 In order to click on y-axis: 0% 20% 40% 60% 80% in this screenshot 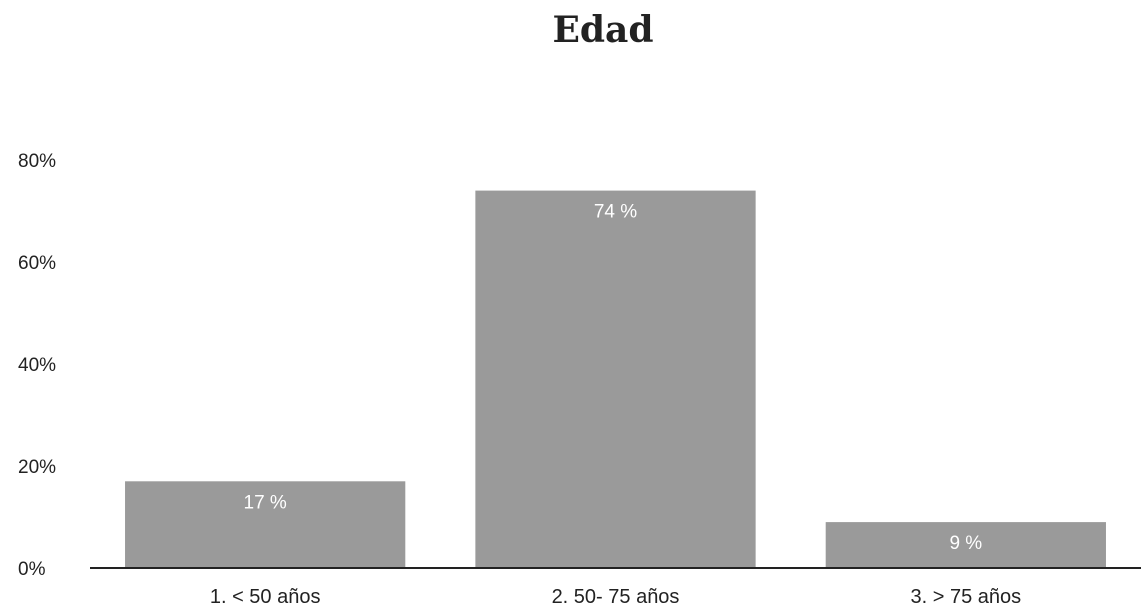, I will do `click(37, 365)`.